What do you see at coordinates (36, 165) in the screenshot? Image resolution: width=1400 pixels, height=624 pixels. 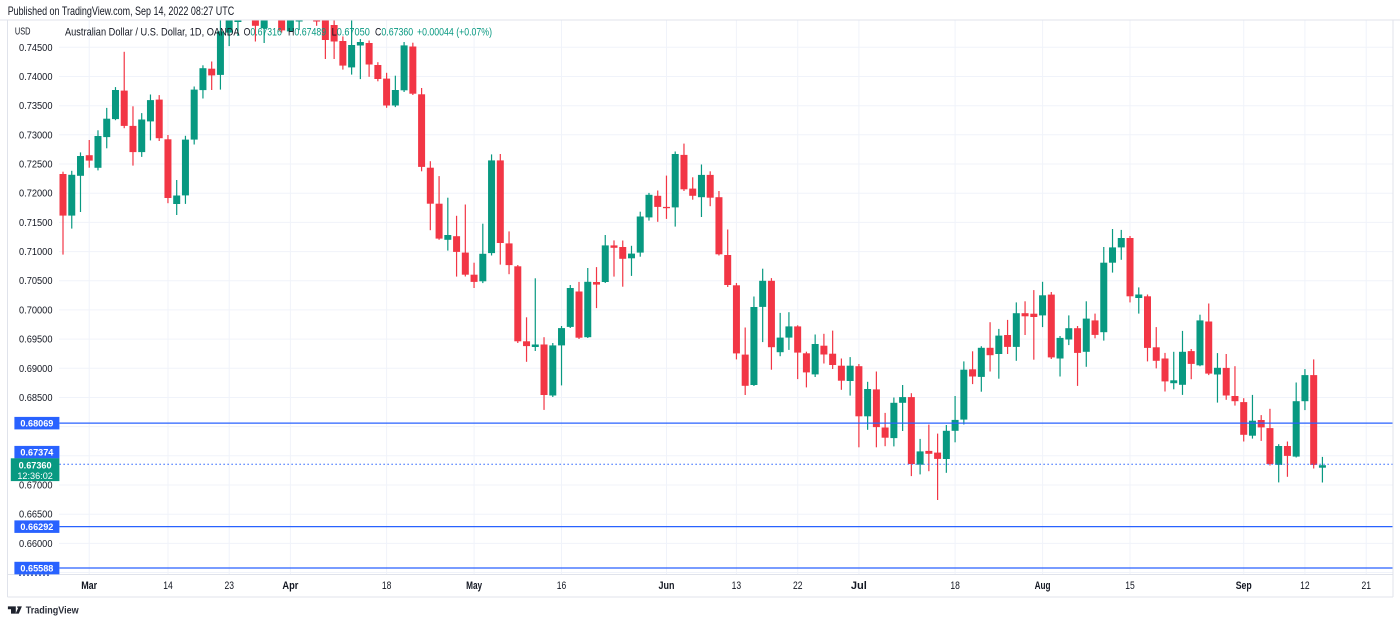 I see `svg-text: 0.72500` at bounding box center [36, 165].